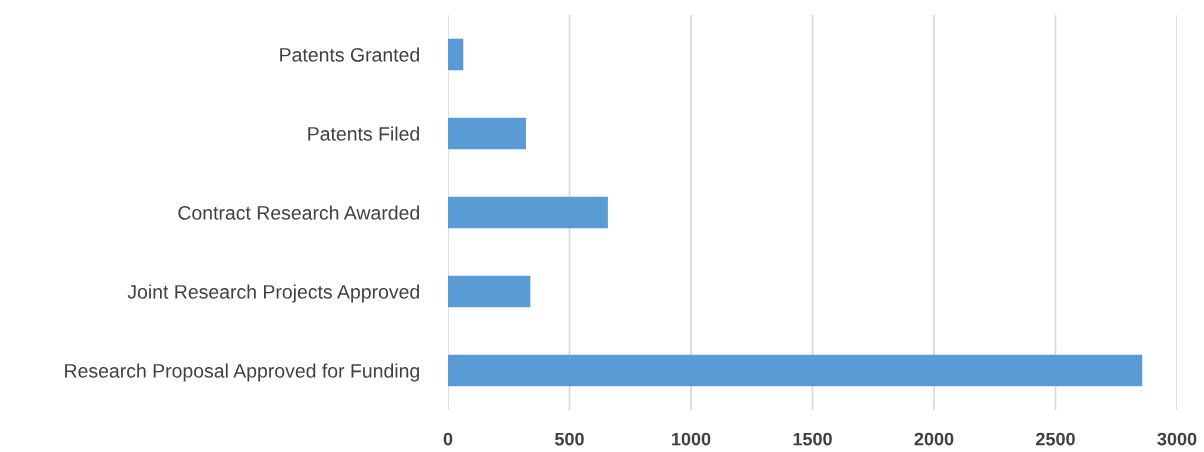 The width and height of the screenshot is (1204, 452). I want to click on y-tick-label: Patents Filed, so click(363, 133).